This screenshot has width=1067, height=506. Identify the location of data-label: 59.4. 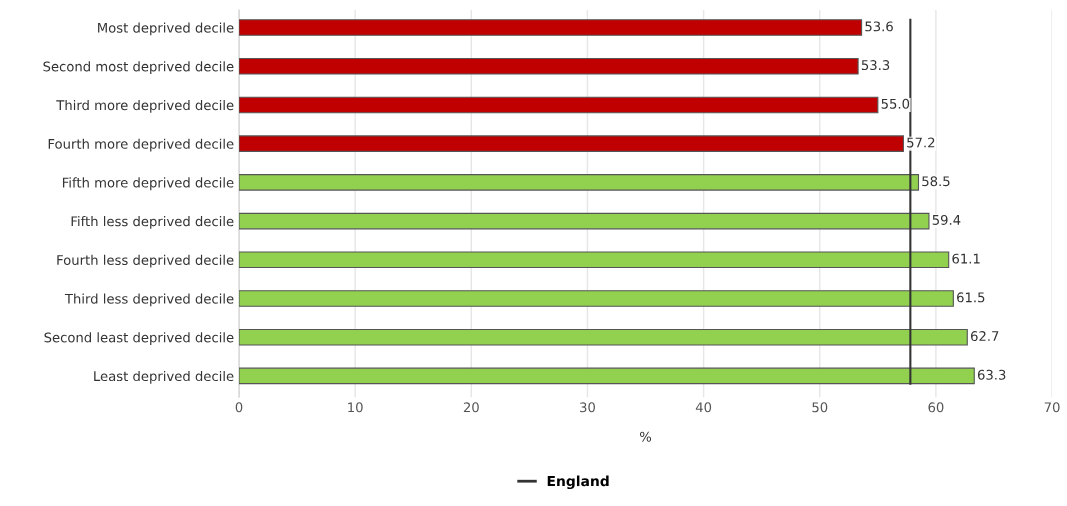
(946, 219).